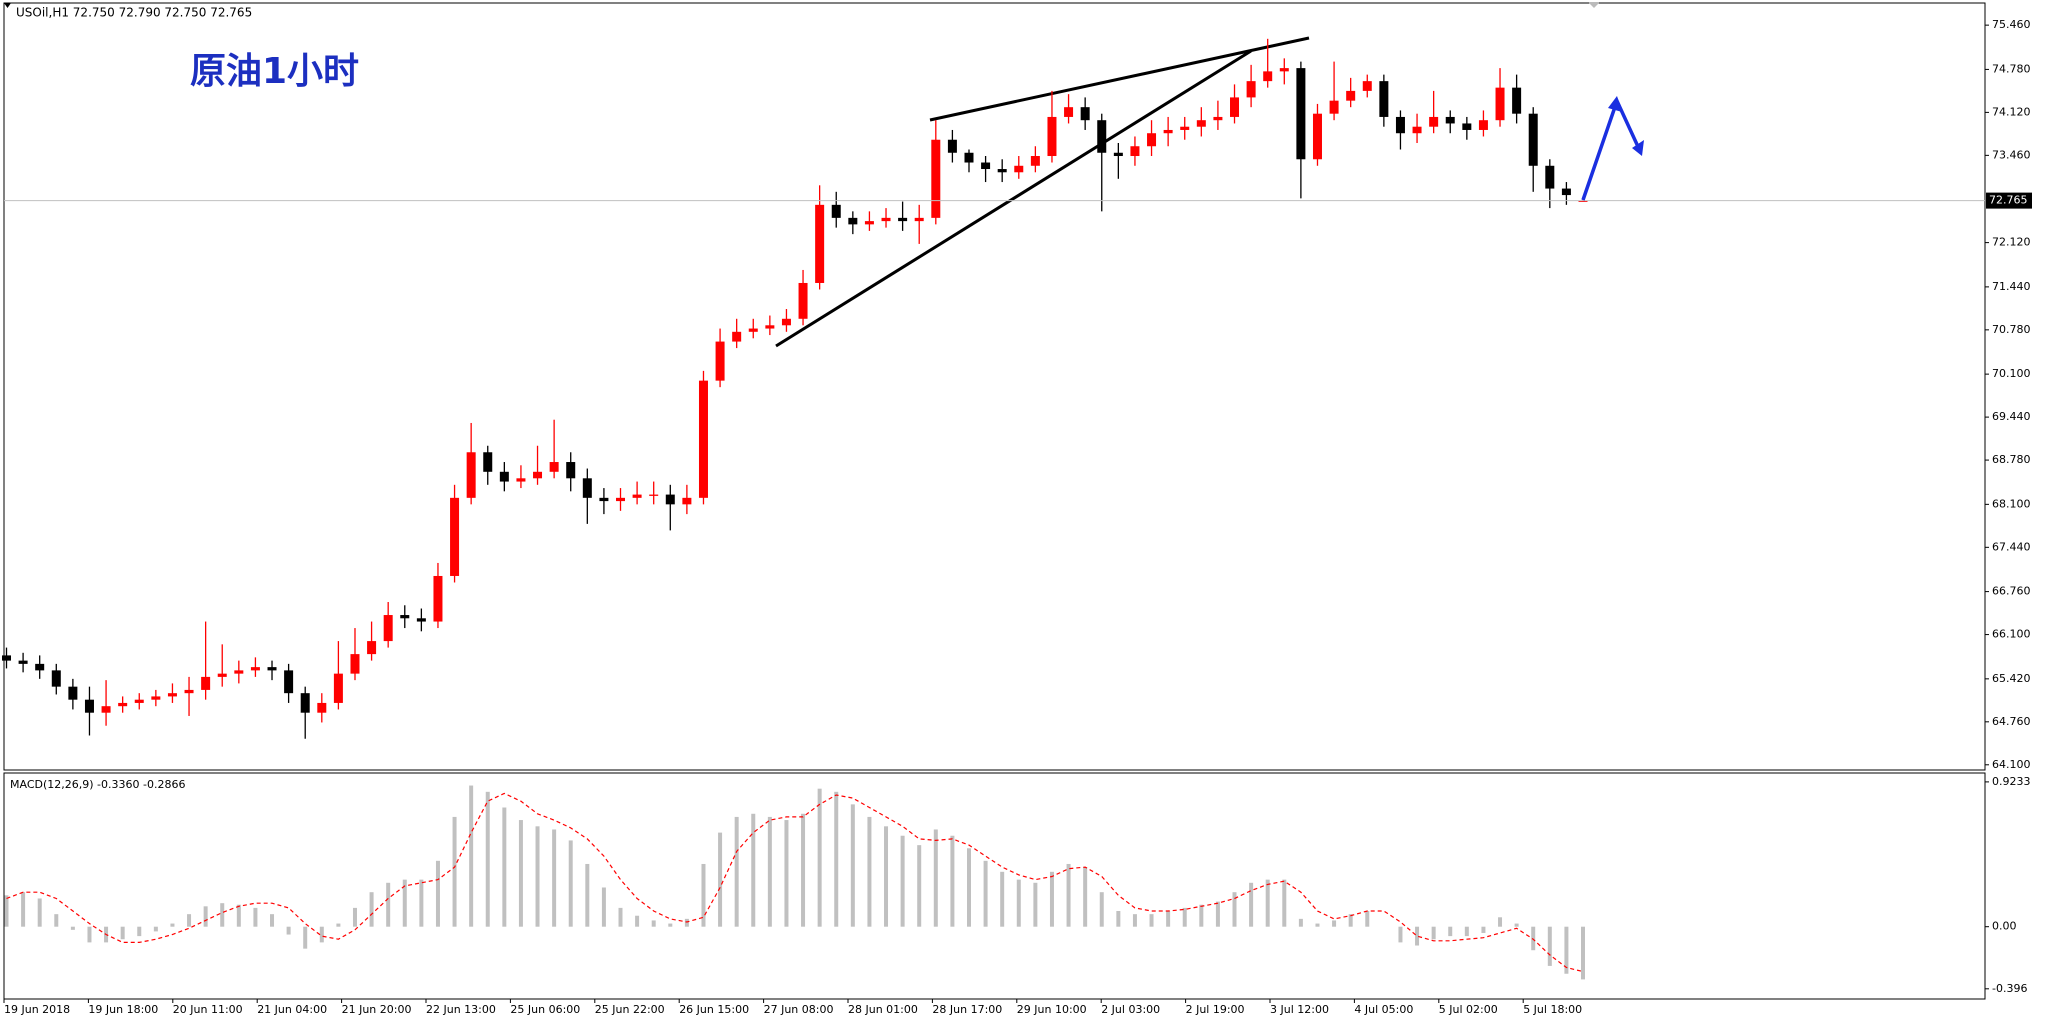  I want to click on y-tick-label: 69.440, so click(2011, 416).